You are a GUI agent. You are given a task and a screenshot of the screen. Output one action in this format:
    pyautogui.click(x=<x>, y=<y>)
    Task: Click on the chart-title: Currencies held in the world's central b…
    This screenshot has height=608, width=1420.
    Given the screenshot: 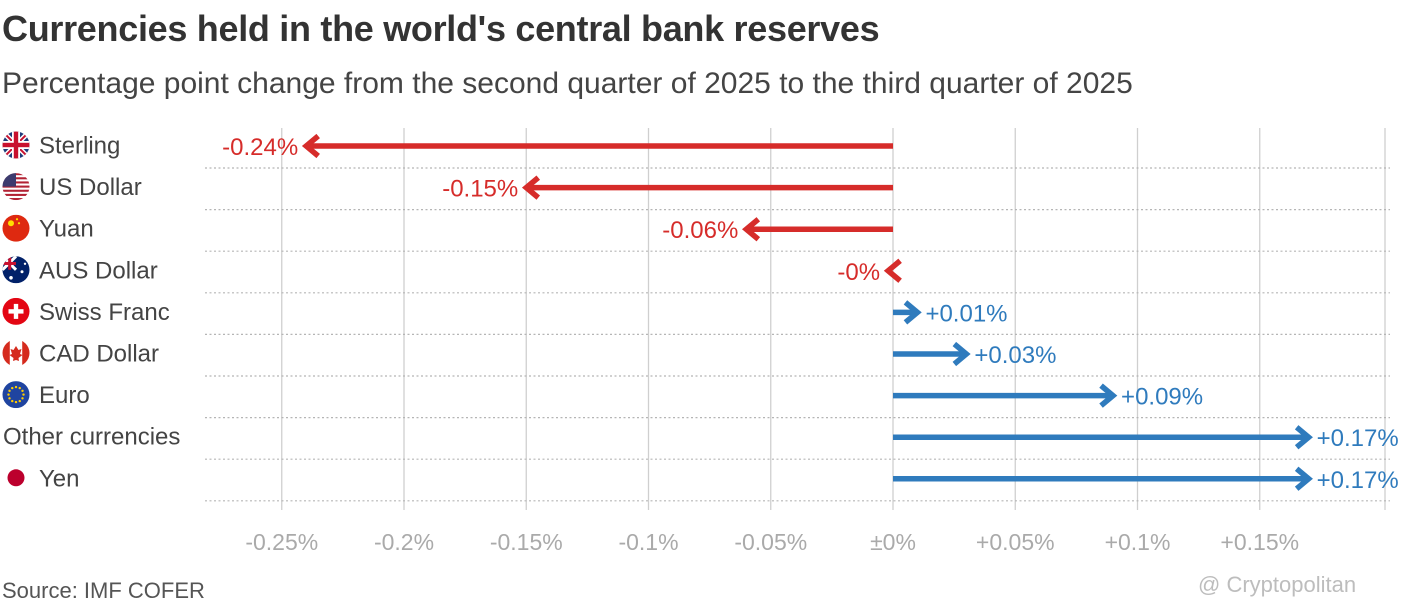 What is the action you would take?
    pyautogui.click(x=441, y=28)
    